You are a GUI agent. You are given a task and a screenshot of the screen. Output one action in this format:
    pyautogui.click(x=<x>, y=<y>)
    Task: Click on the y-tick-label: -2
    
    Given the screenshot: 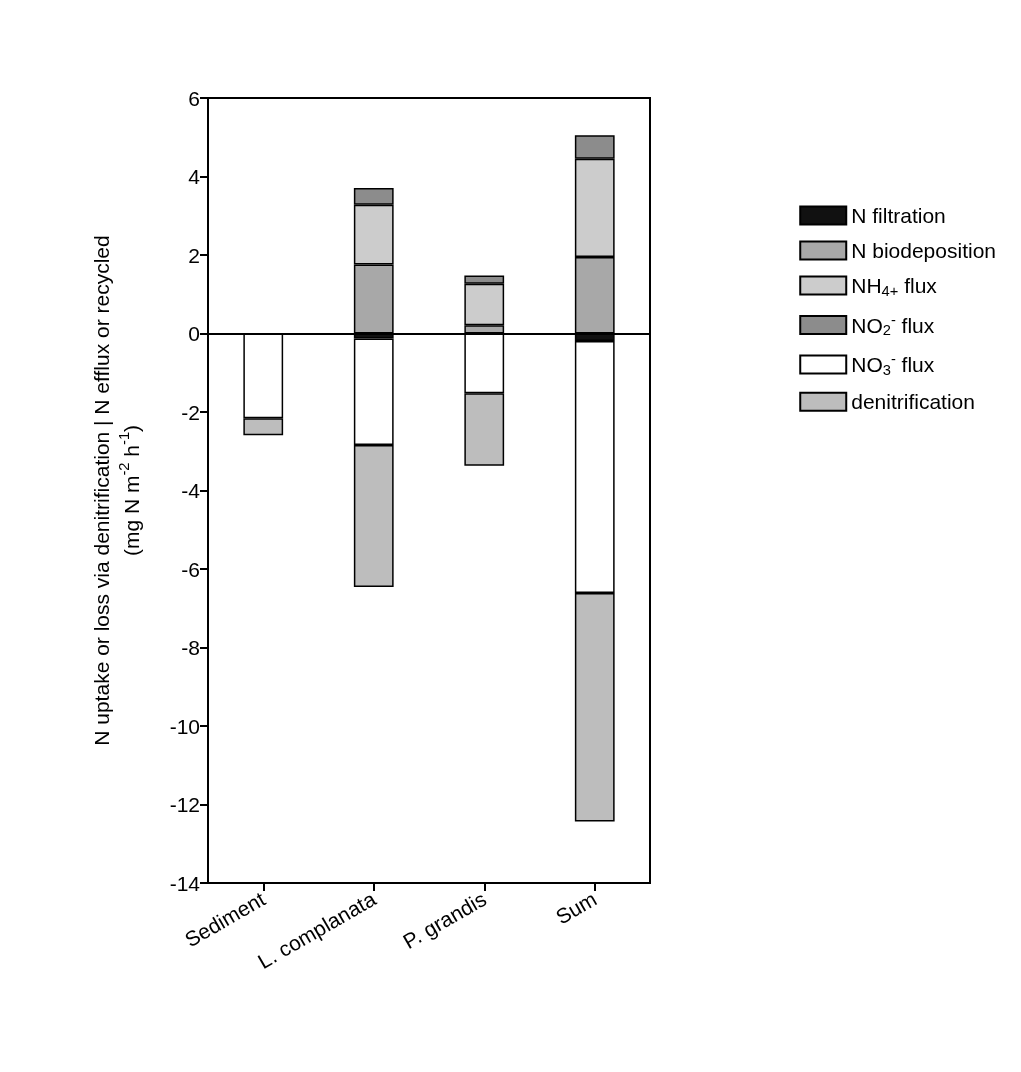 What is the action you would take?
    pyautogui.click(x=190, y=412)
    